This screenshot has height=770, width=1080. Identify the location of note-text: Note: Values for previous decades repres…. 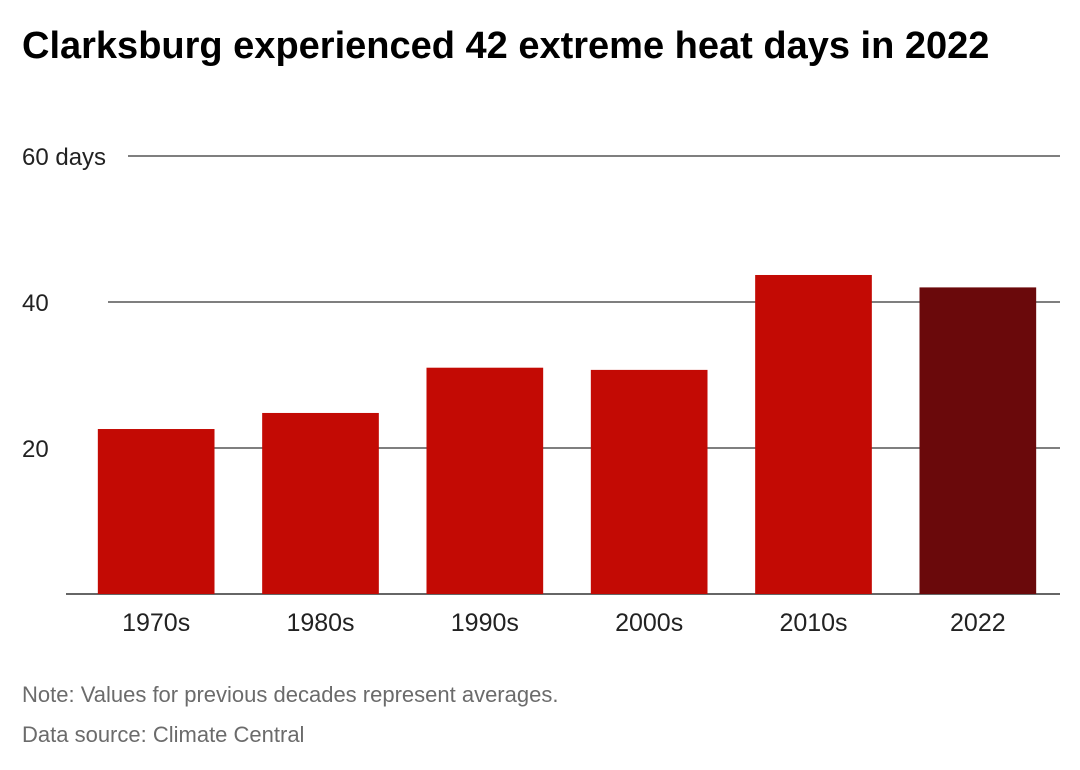
(290, 694).